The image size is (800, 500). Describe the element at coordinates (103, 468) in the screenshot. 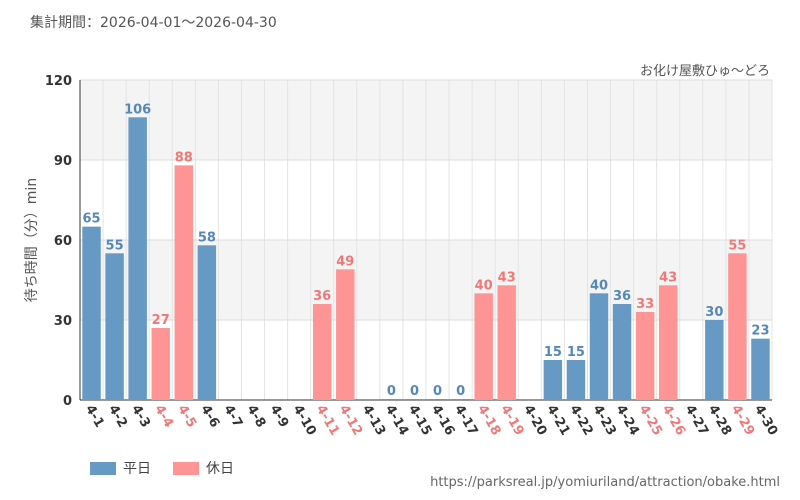

I see `legend-swatch-weekday` at that location.